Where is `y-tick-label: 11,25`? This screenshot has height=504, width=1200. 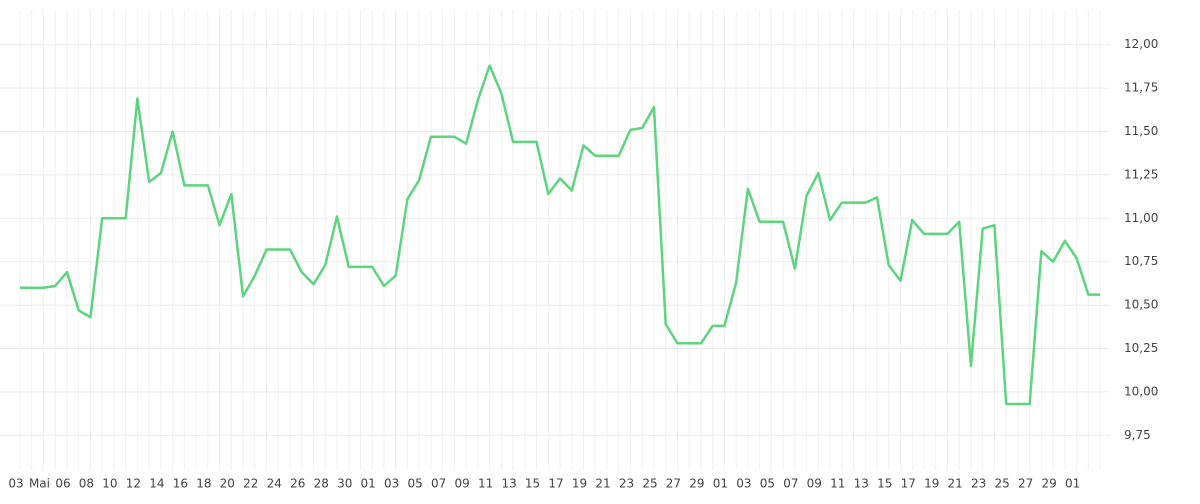 y-tick-label: 11,25 is located at coordinates (1141, 174).